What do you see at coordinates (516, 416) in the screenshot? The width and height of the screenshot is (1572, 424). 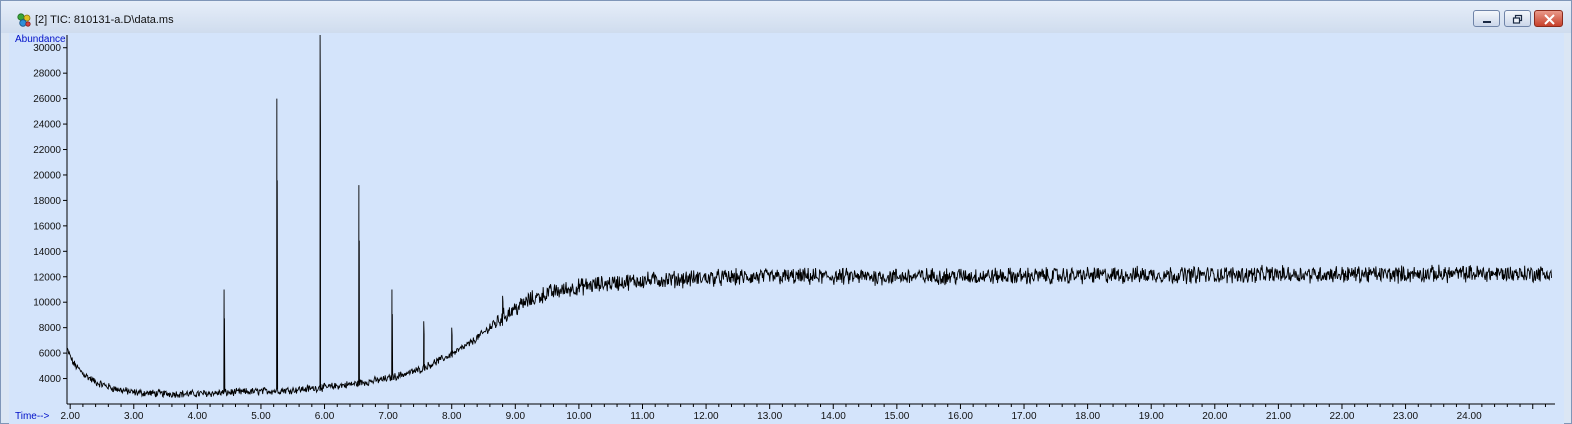 I see `x-tick-label: 9.00` at bounding box center [516, 416].